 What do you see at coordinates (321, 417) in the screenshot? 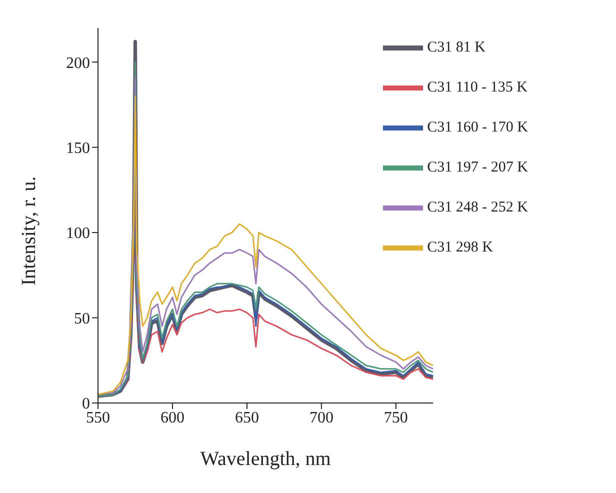
I see `x-tick-label: 700` at bounding box center [321, 417].